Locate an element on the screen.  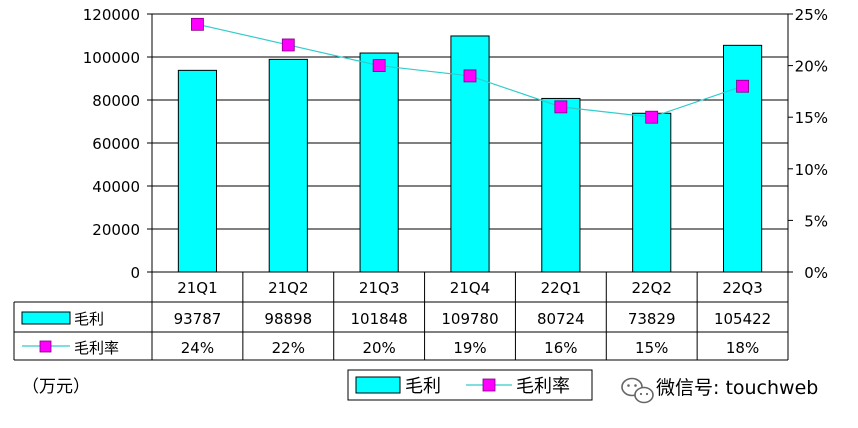
left-axis-ticks: 0 20000 40000 60000 80000 100000 120000 is located at coordinates (117, 144).